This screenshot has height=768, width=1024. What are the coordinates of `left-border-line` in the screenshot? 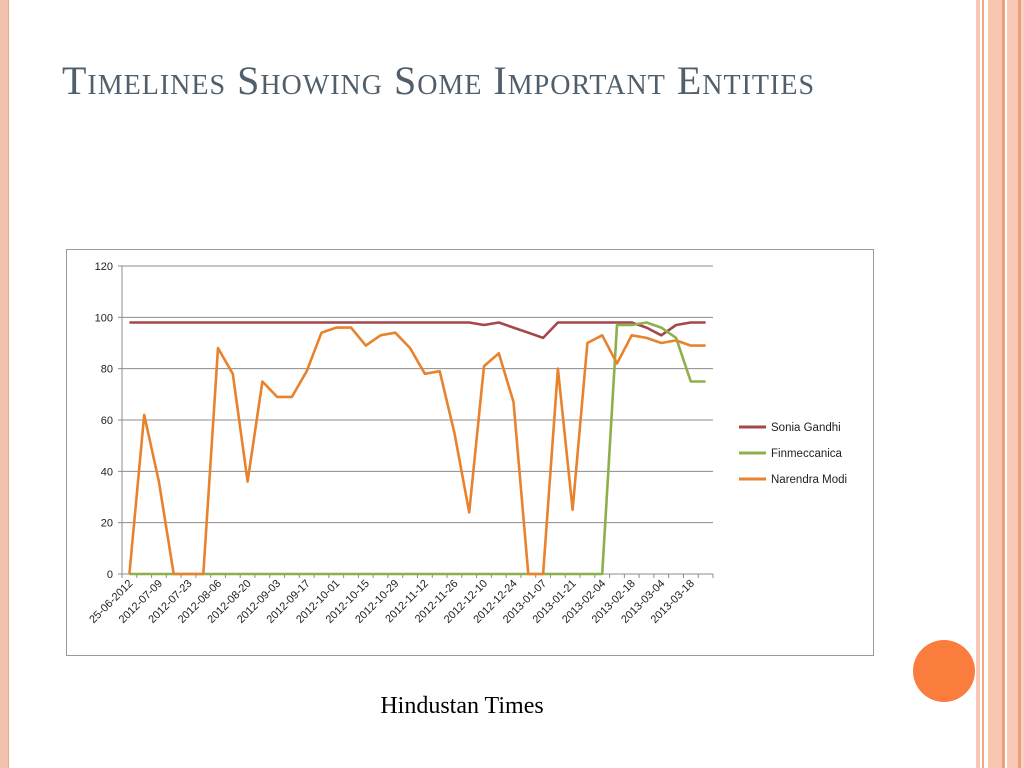 It's located at (8, 384).